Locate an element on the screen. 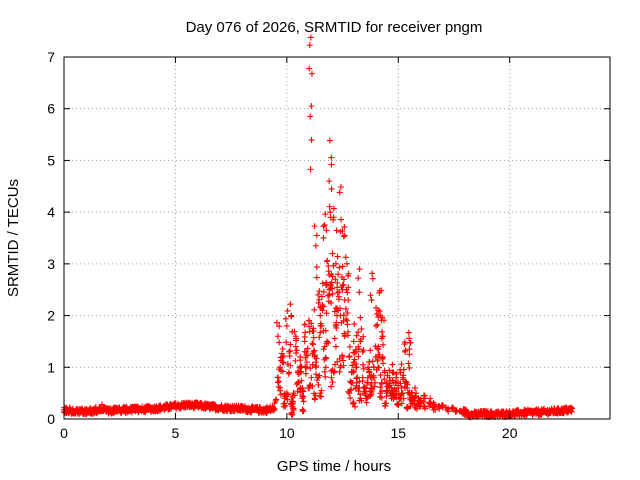  x-tick-label: 5 is located at coordinates (176, 433).